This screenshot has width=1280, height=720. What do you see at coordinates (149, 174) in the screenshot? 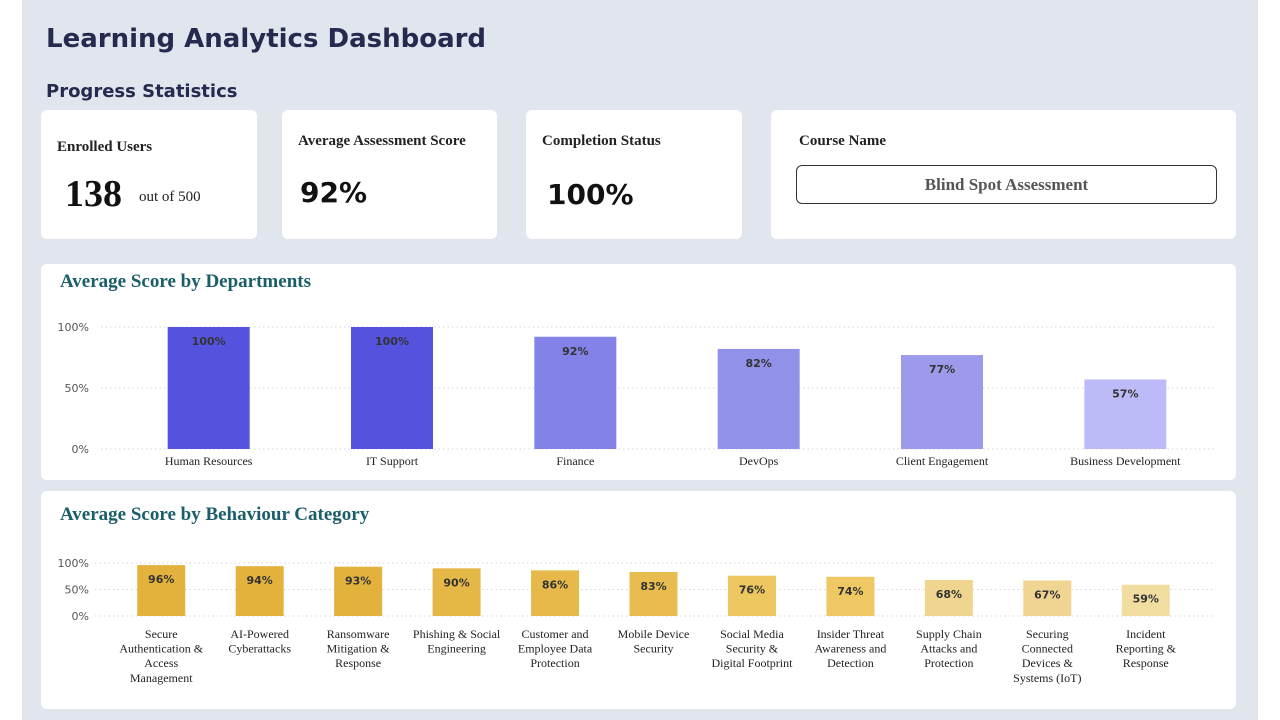
I see `enrolled-users-card: Enrolled Users 138 out of 500` at bounding box center [149, 174].